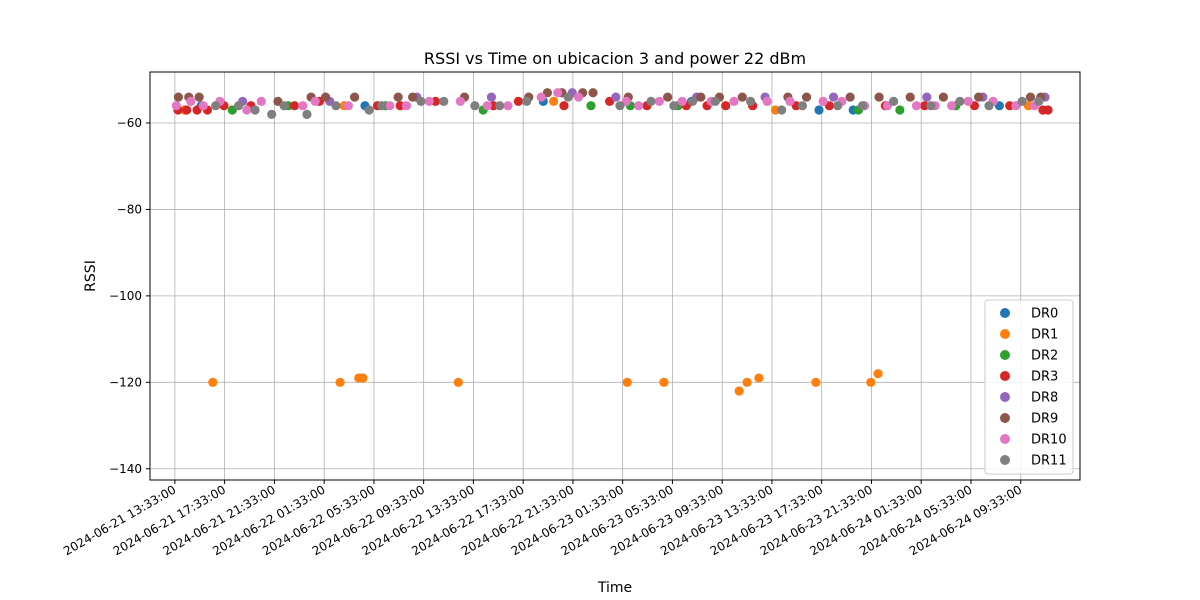  Describe the element at coordinates (1044, 377) in the screenshot. I see `legend-entry-label: DR3` at that location.